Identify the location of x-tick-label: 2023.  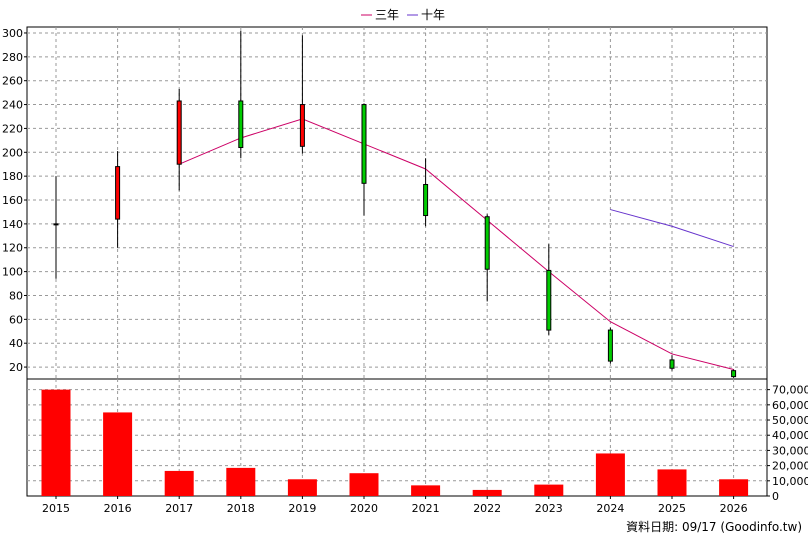
(549, 508).